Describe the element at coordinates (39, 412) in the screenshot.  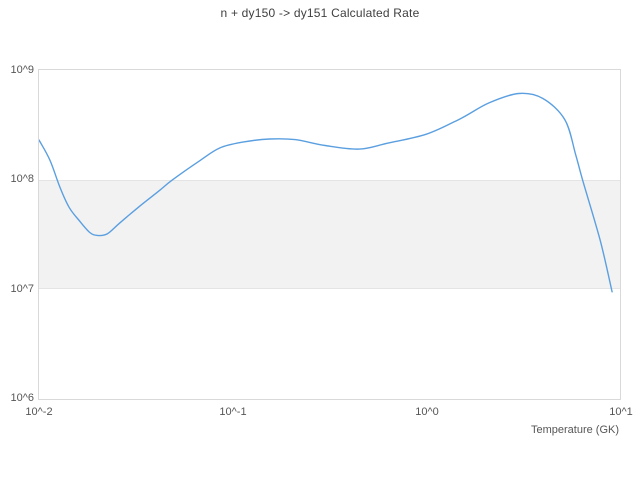
I see `x-tick-label: 10^-2` at that location.